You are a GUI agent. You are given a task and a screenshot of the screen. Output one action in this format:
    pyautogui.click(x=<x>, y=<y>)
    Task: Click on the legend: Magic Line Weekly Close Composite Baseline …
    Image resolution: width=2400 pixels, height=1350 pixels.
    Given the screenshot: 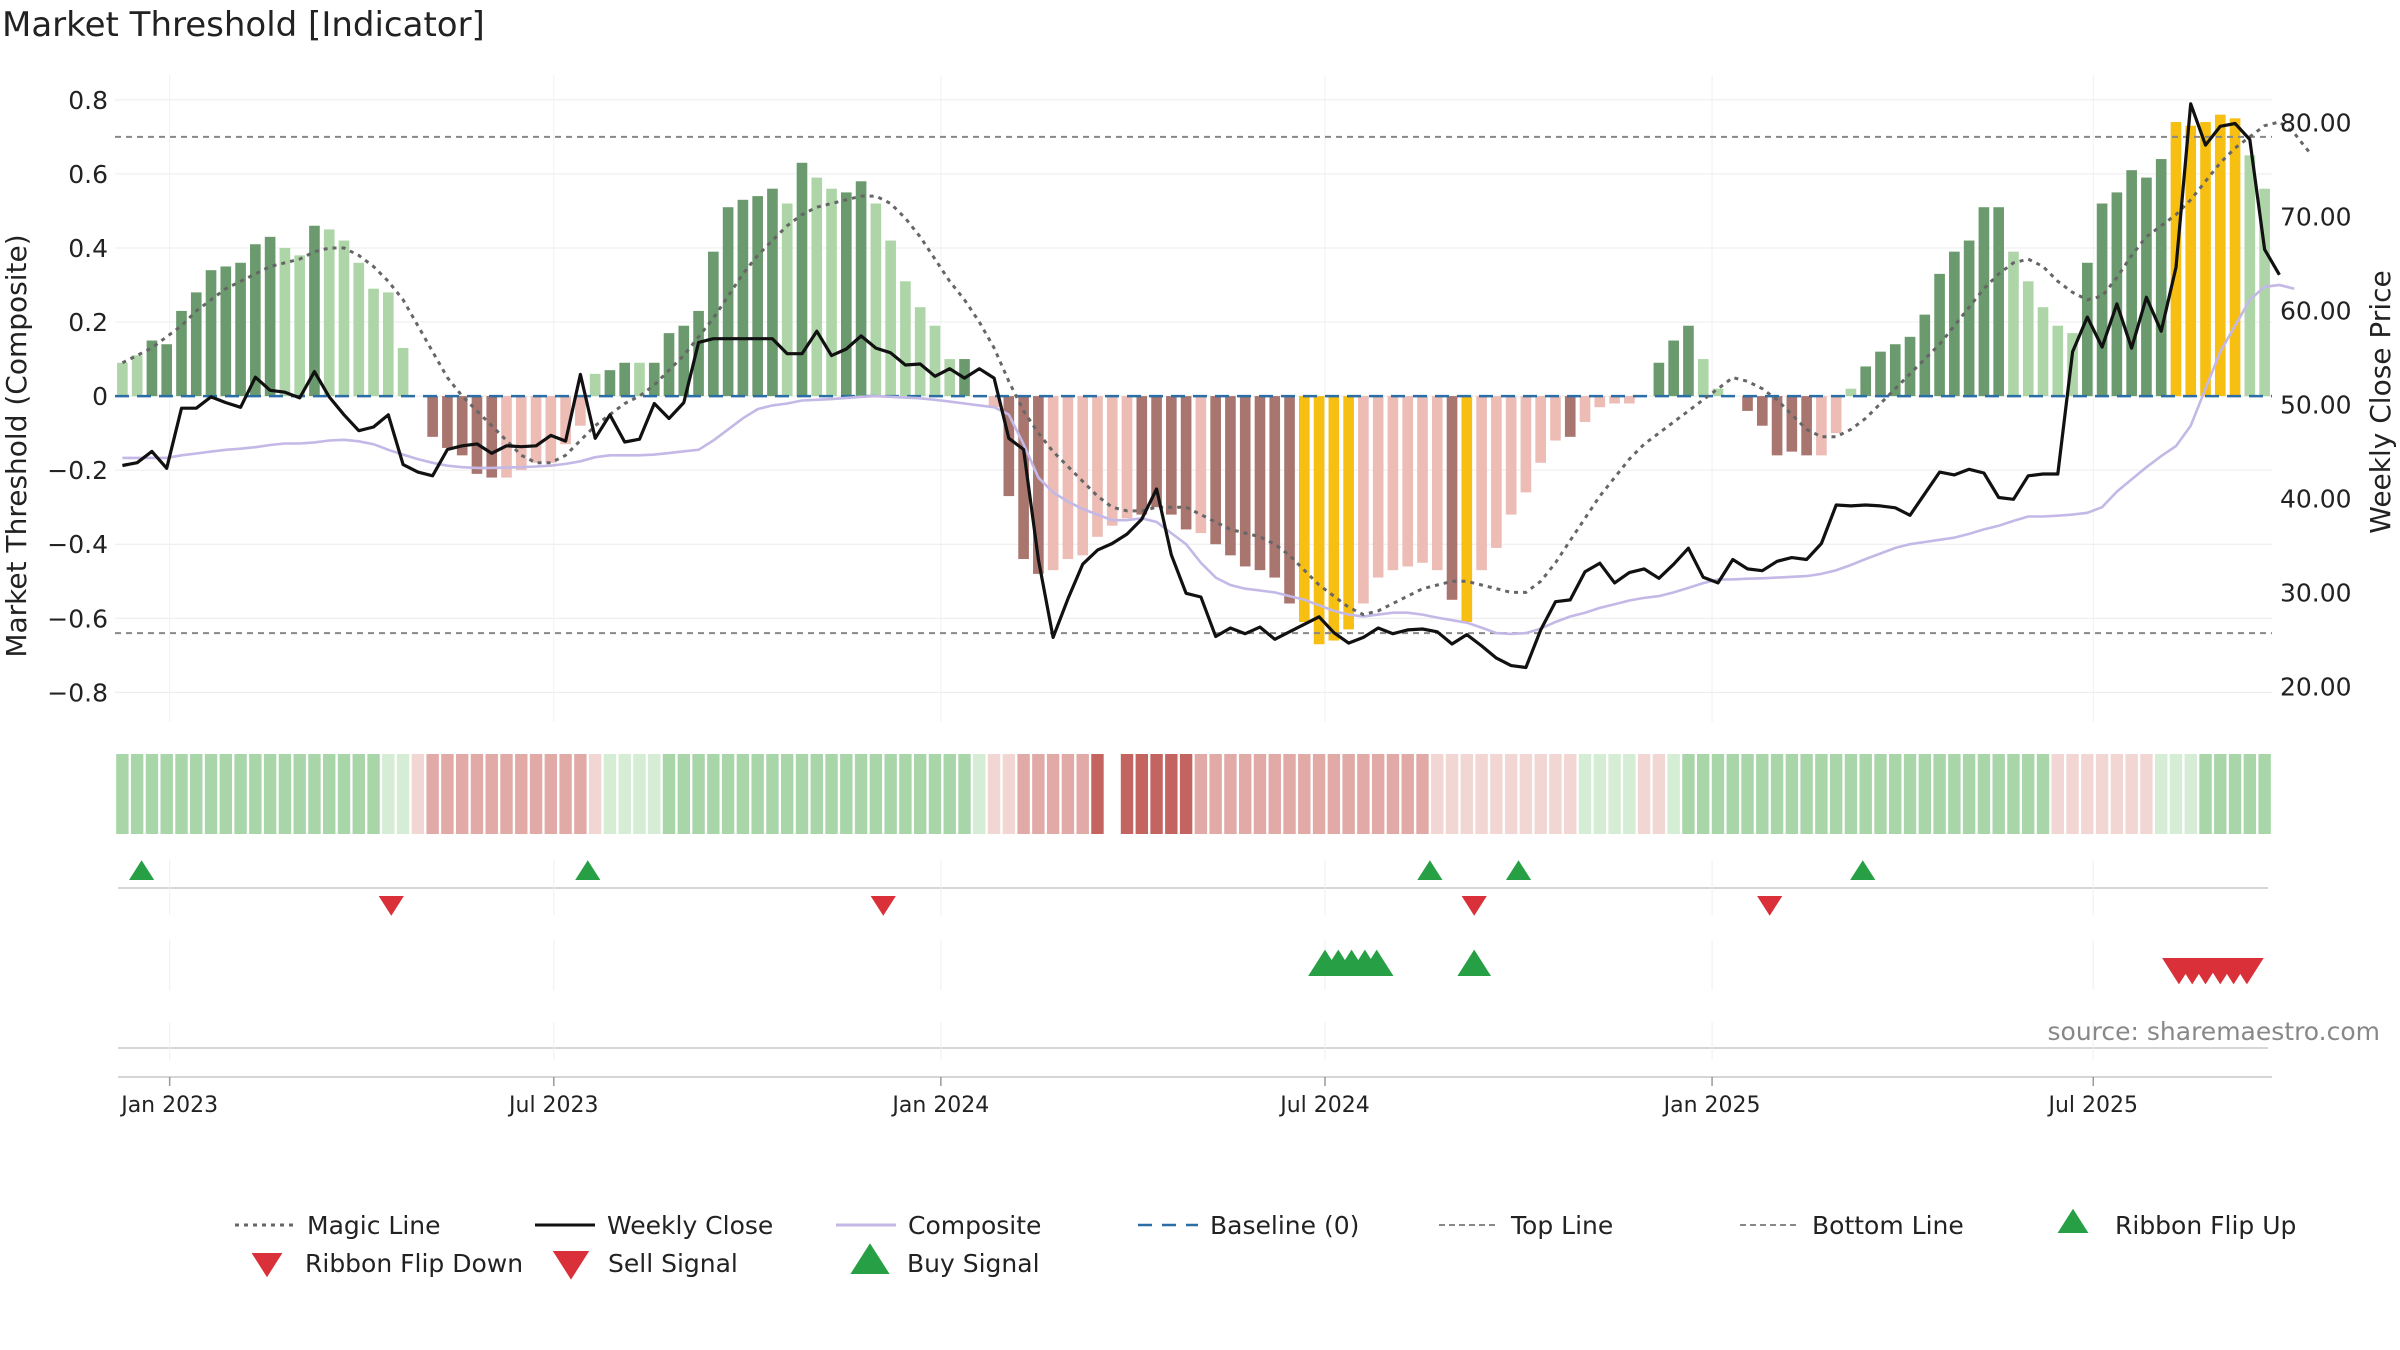 What is the action you would take?
    pyautogui.click(x=1265, y=1244)
    